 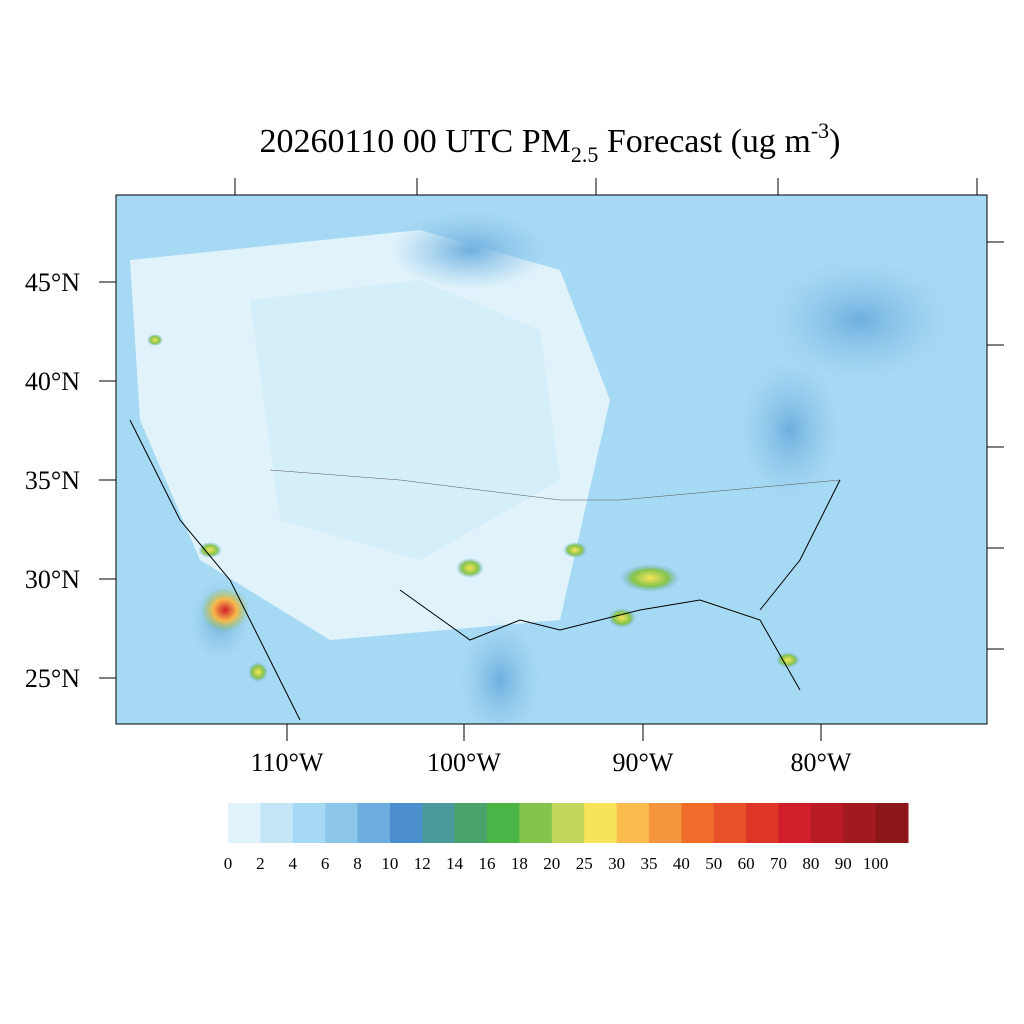 What do you see at coordinates (325, 863) in the screenshot?
I see `colorbar-label: 6` at bounding box center [325, 863].